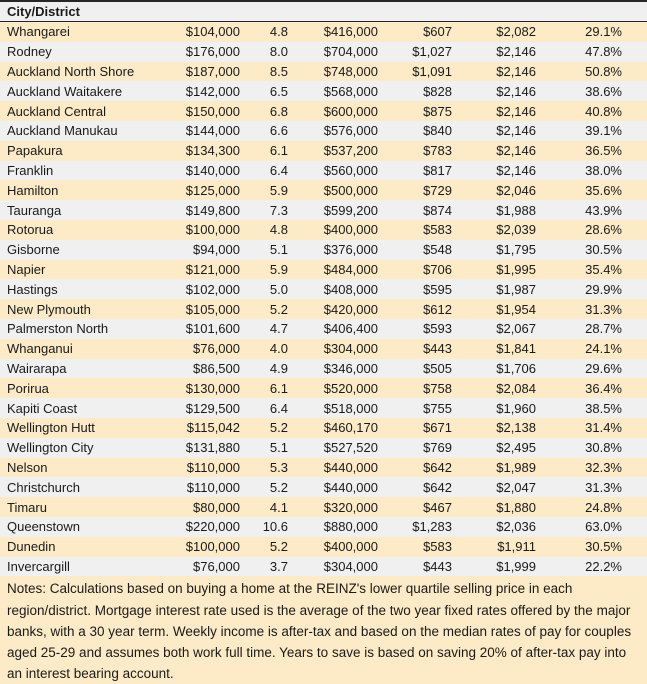 This screenshot has height=684, width=647. I want to click on table-cell: Palmerston North, so click(58, 329).